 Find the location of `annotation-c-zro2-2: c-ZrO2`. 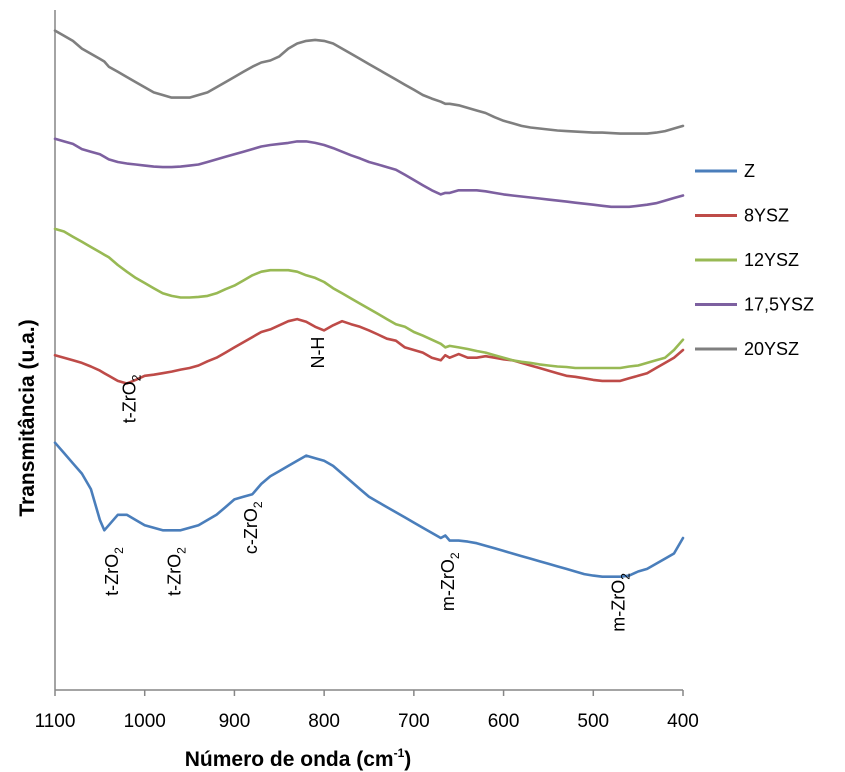

annotation-c-zro2-2: c-ZrO2 is located at coordinates (253, 527).